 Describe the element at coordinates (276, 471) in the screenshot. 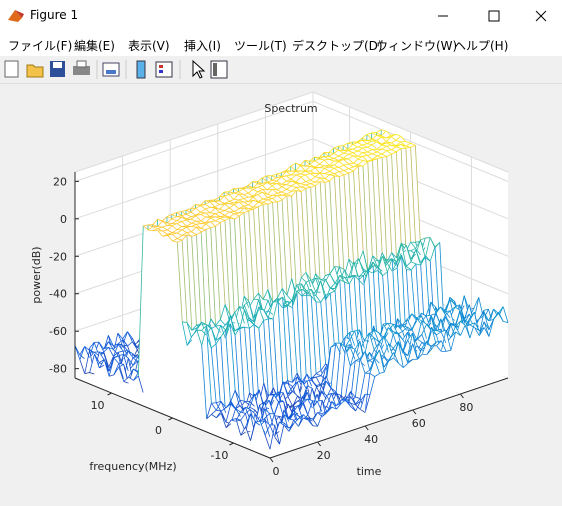

I see `x-tick-label: 0` at that location.